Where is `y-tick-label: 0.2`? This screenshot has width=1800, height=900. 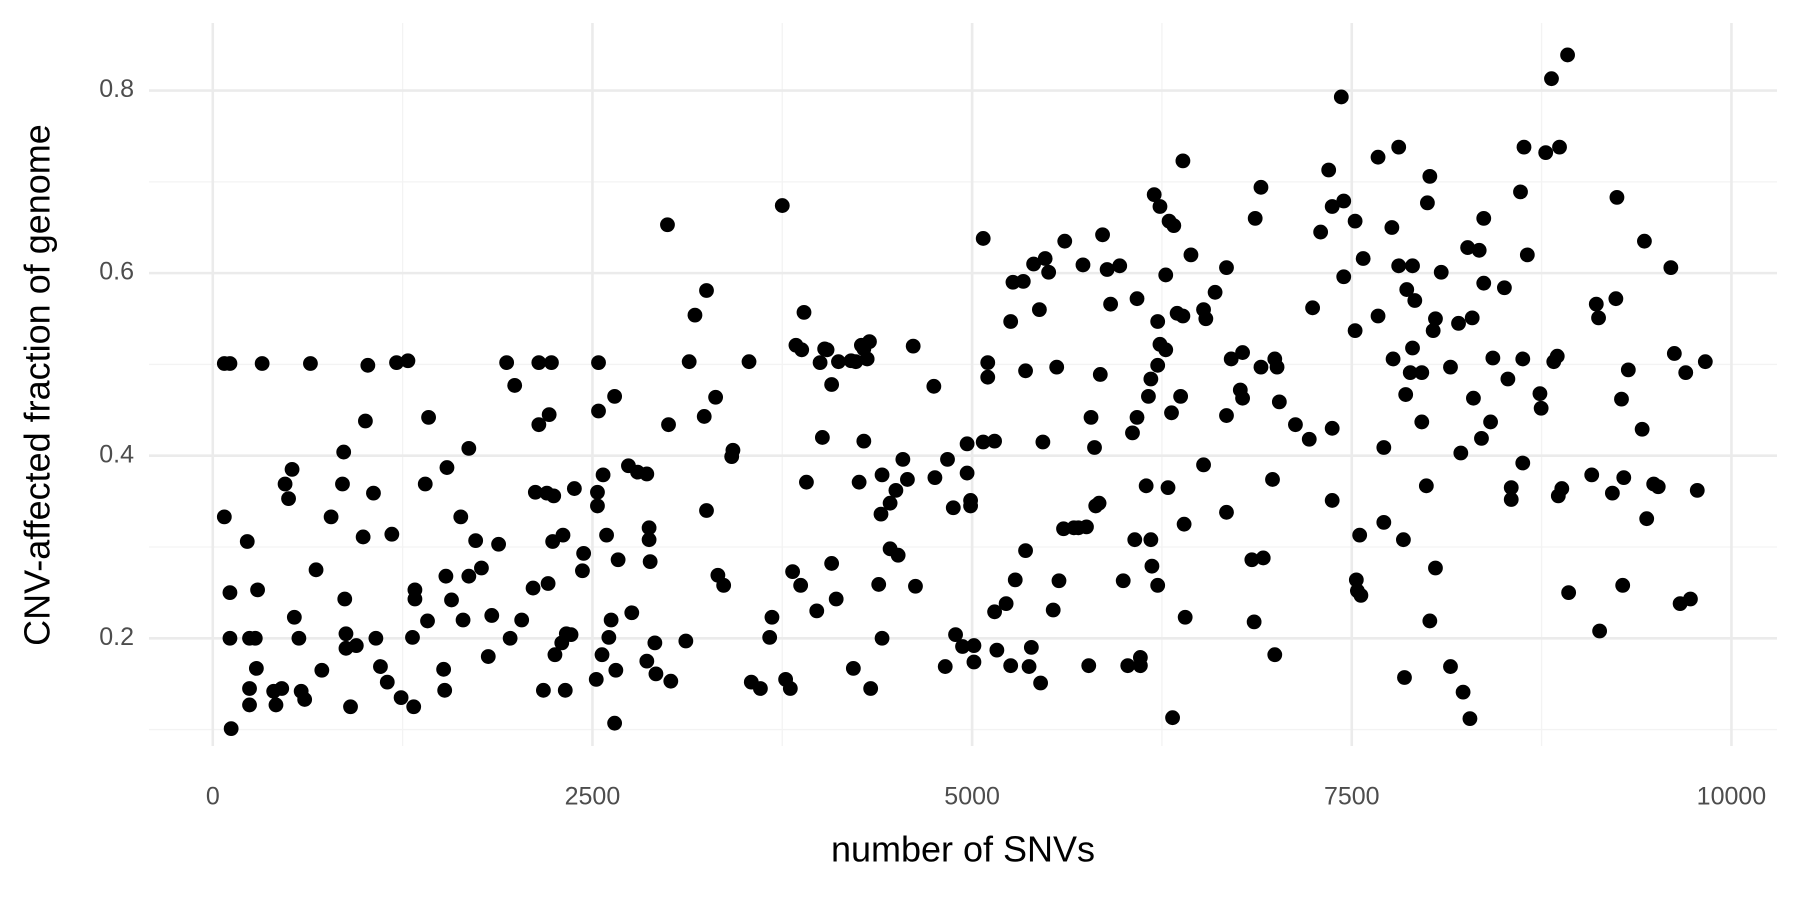 y-tick-label: 0.2 is located at coordinates (116, 637).